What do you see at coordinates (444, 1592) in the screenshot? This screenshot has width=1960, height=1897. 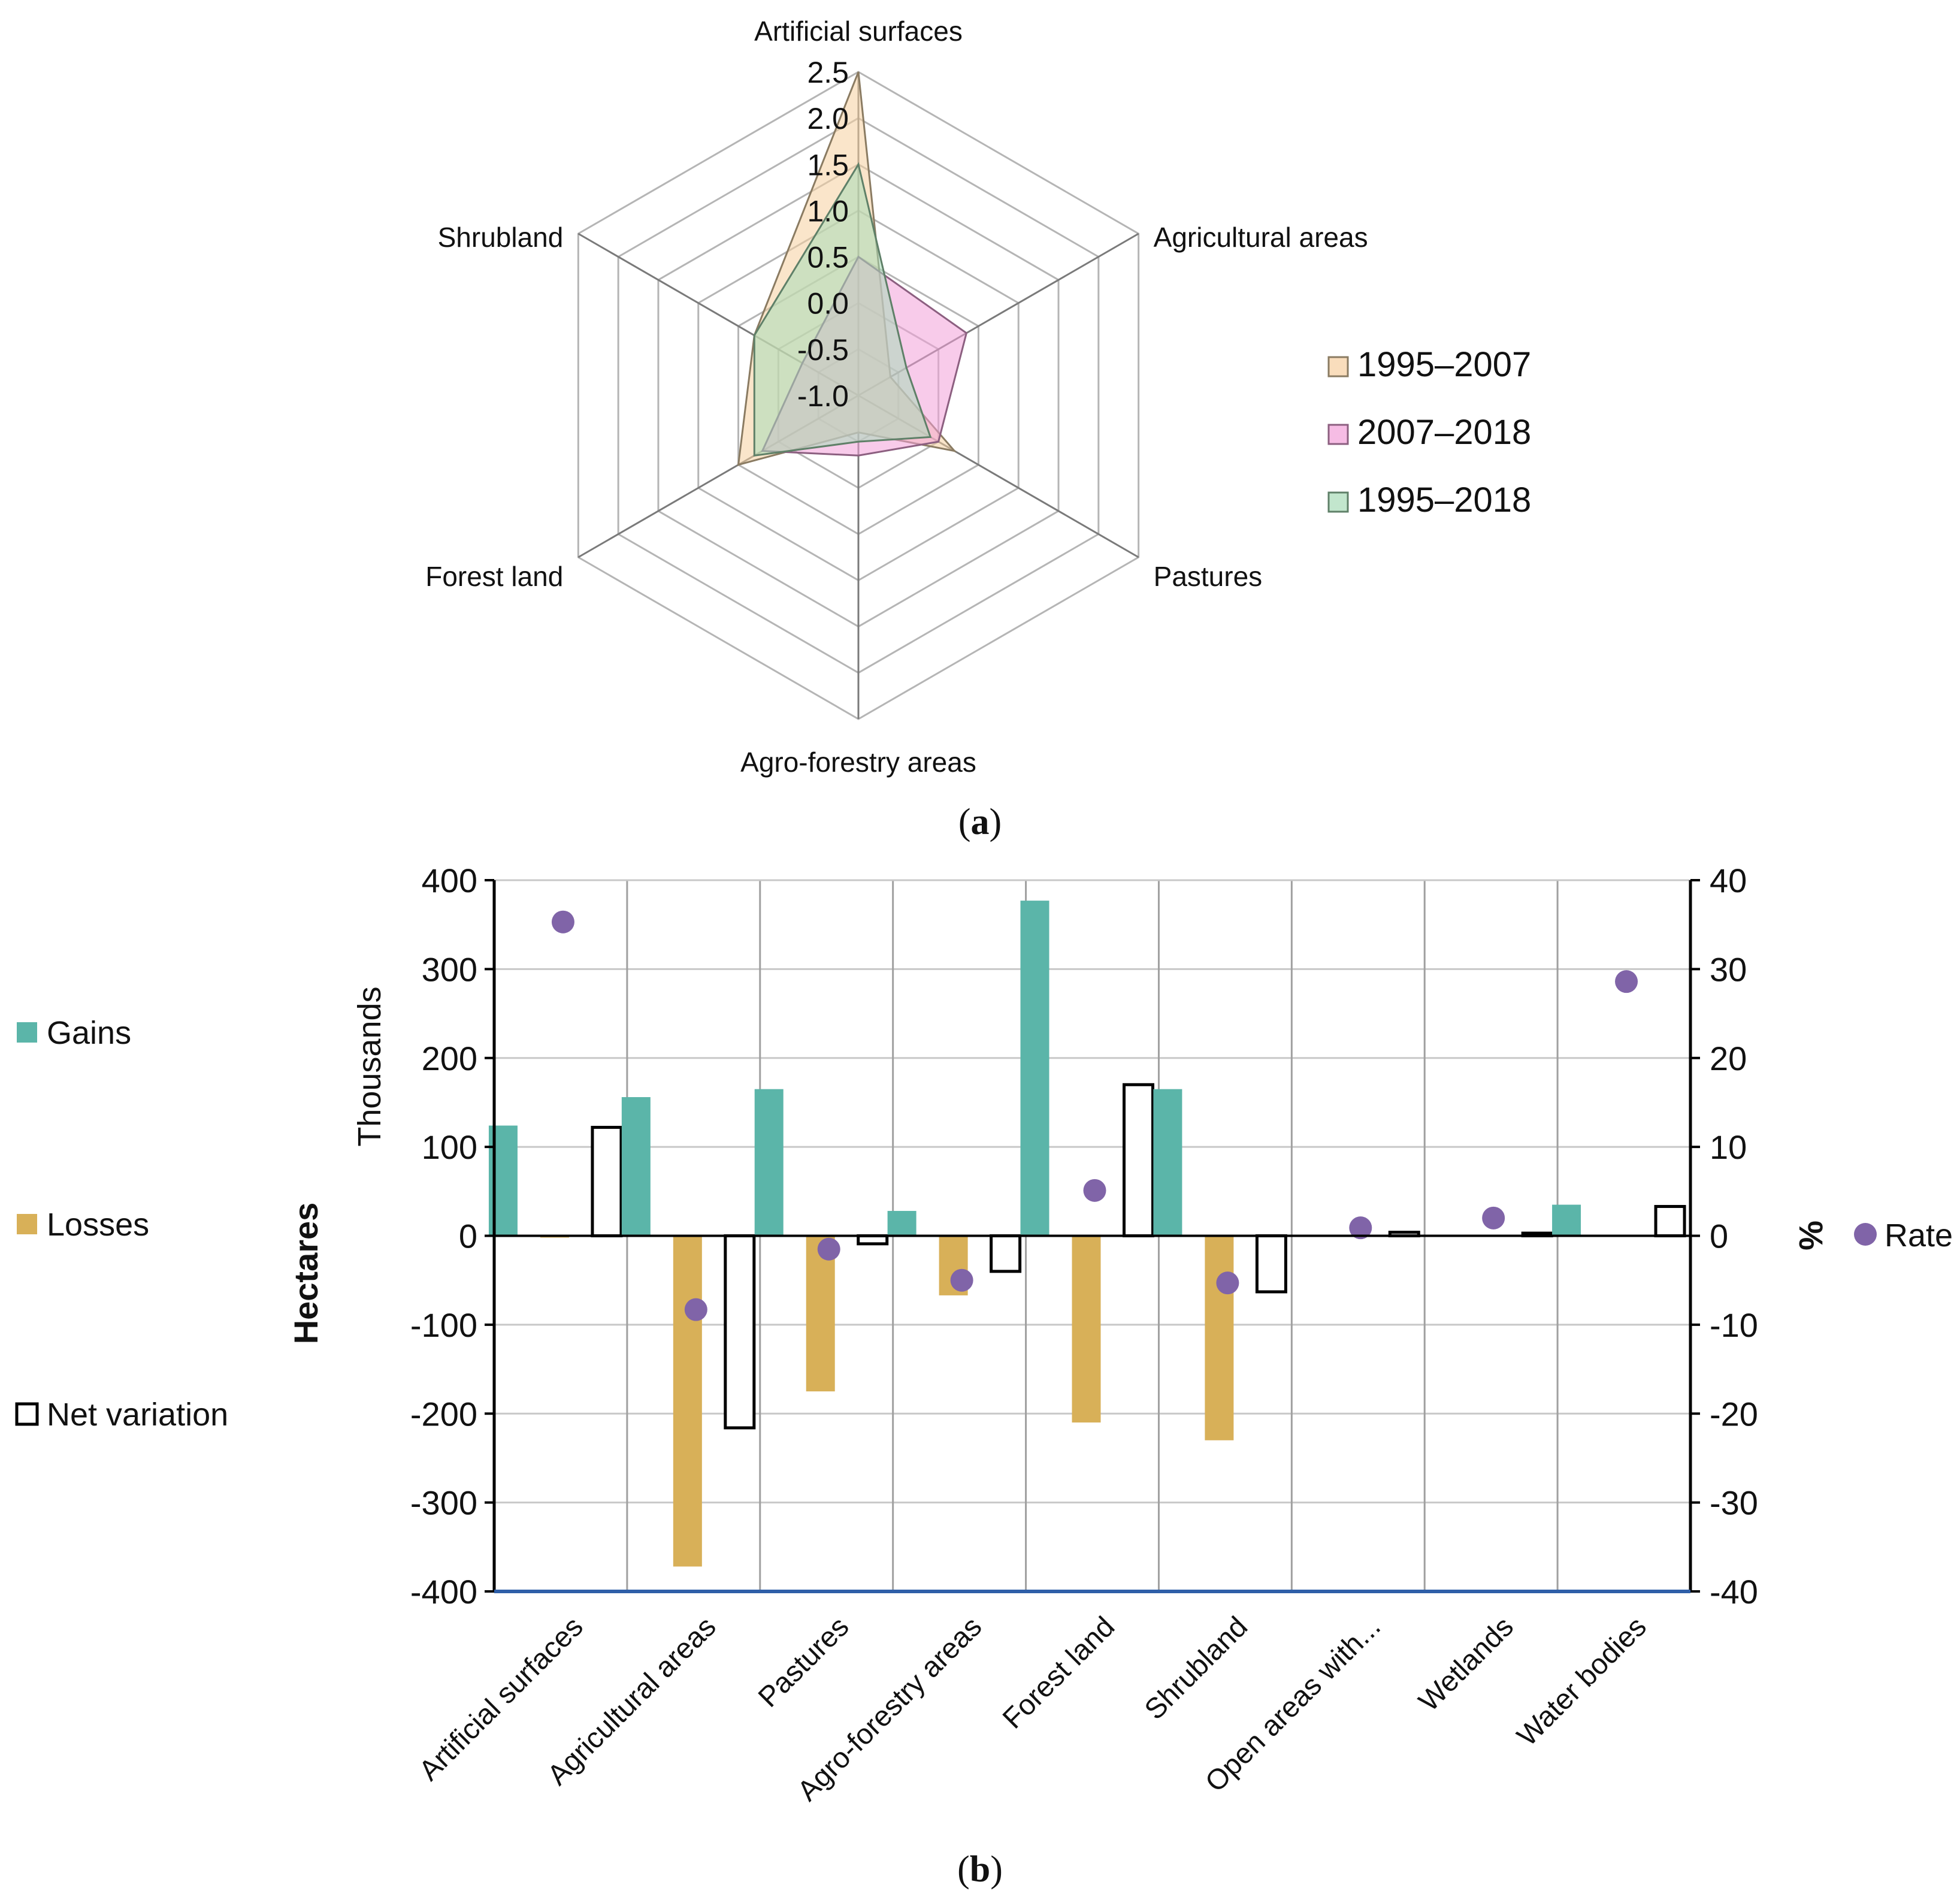 I see `y-tick-label: -400` at bounding box center [444, 1592].